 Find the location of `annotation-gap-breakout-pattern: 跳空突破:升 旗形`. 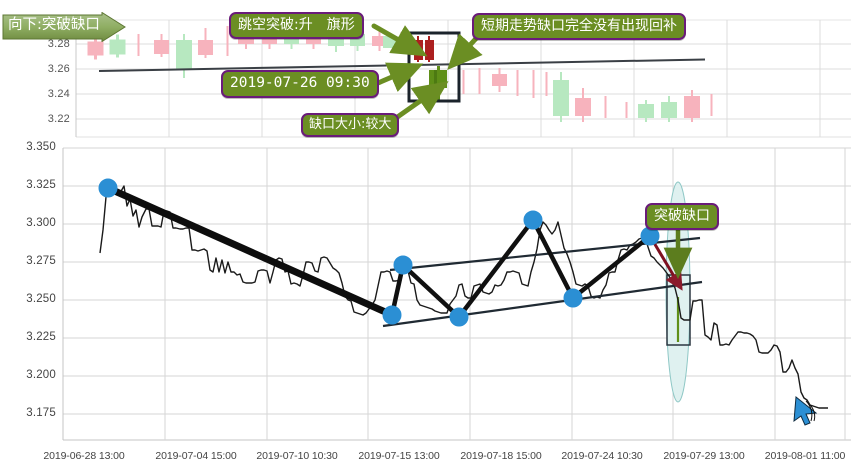

annotation-gap-breakout-pattern: 跳空突破:升 旗形 is located at coordinates (296, 25).